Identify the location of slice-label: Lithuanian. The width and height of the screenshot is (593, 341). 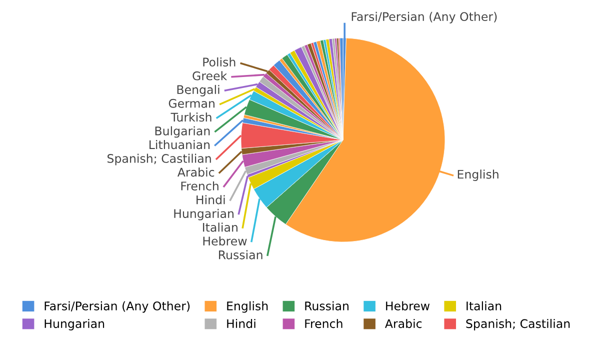
(180, 145).